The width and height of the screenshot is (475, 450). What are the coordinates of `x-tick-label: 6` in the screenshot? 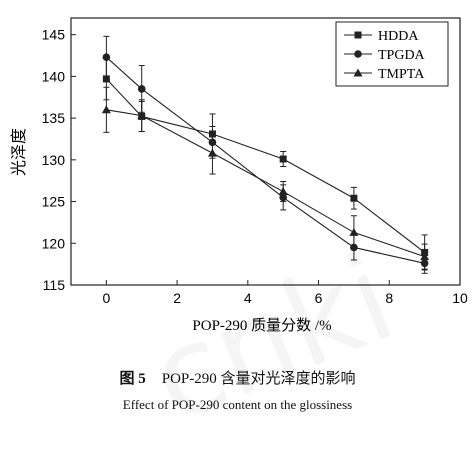 It's located at (319, 298).